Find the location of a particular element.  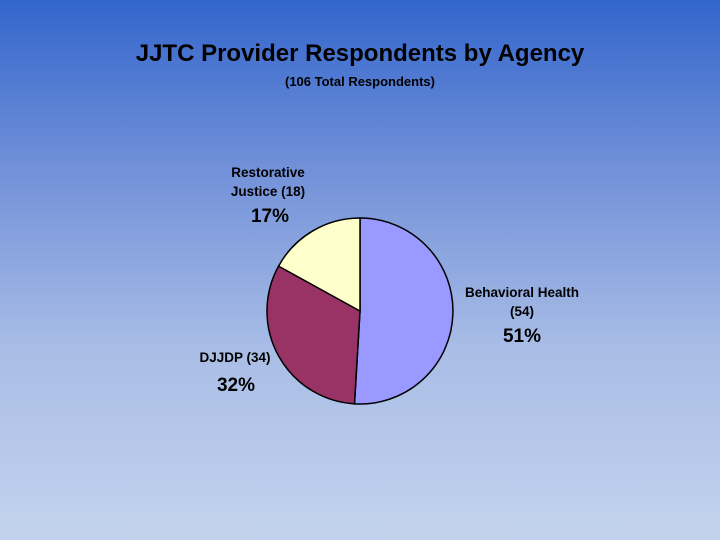

slice-label: (54) is located at coordinates (522, 311).